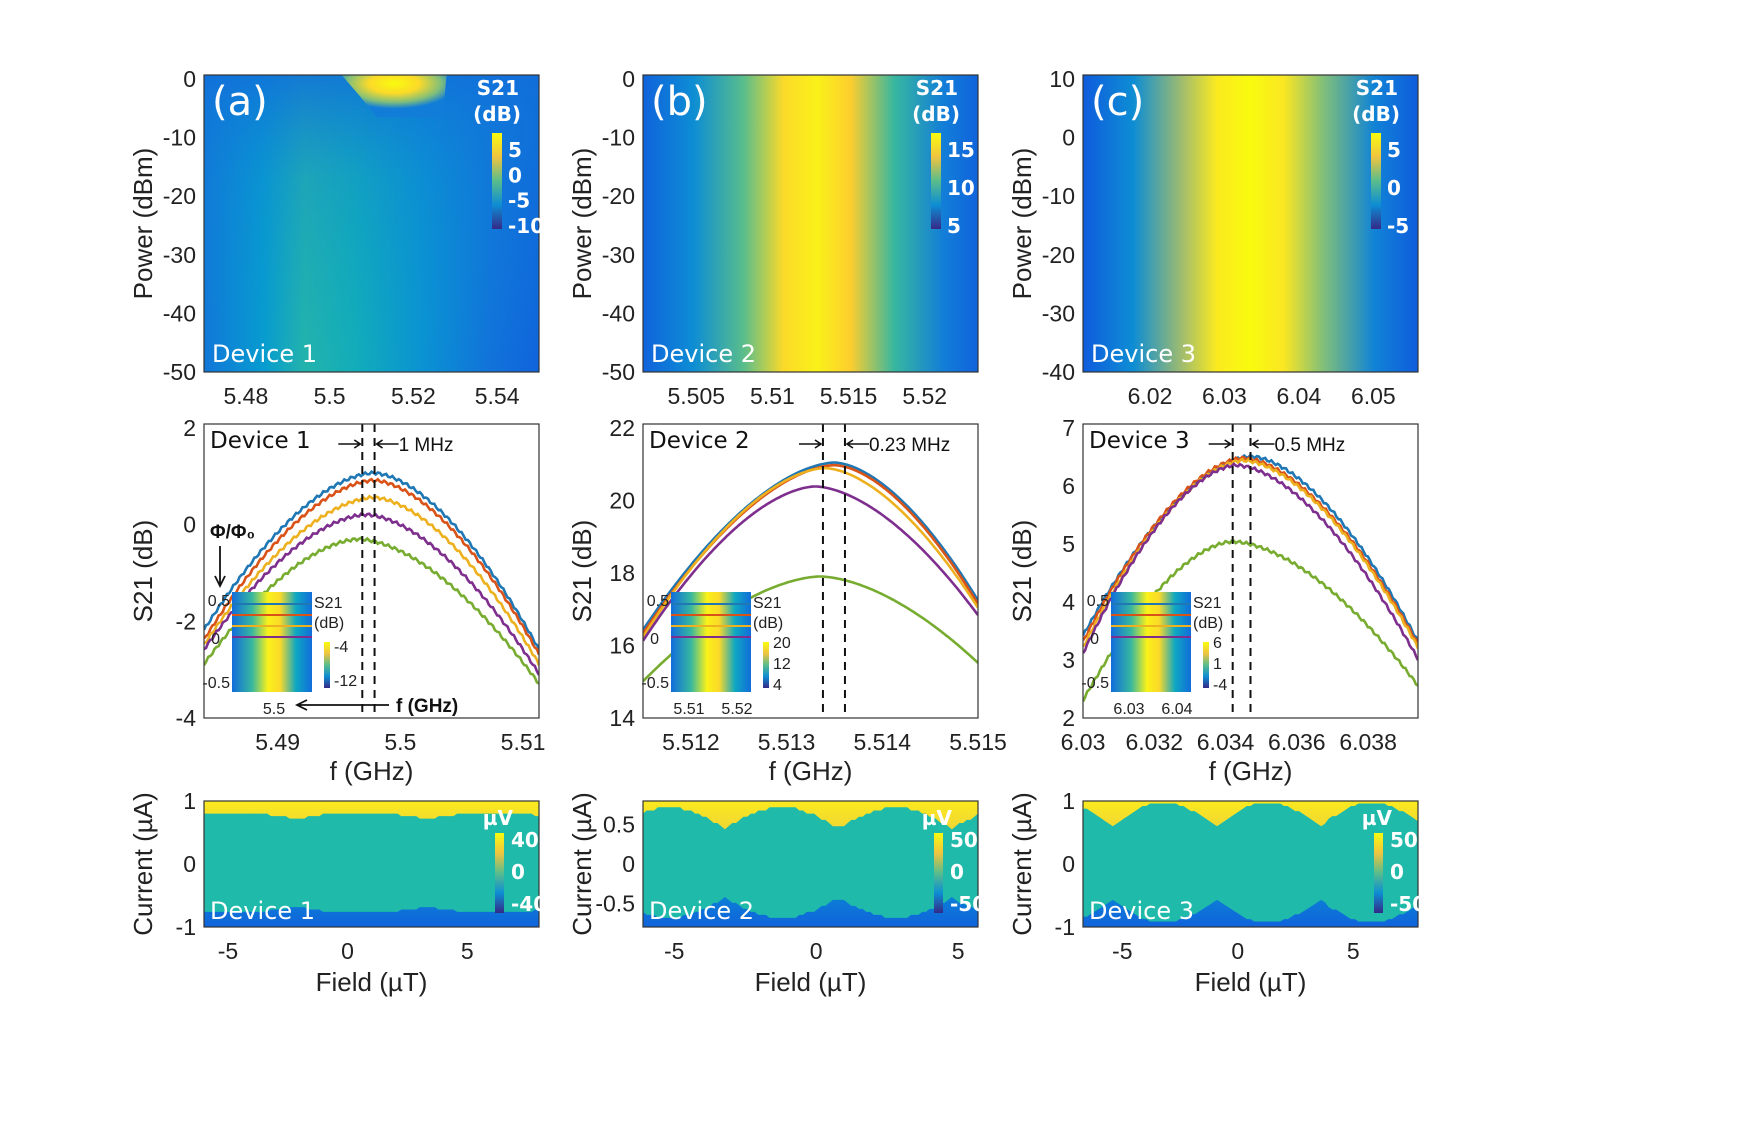 The image size is (1760, 1138). What do you see at coordinates (679, 102) in the screenshot?
I see `panel-label: (b)` at bounding box center [679, 102].